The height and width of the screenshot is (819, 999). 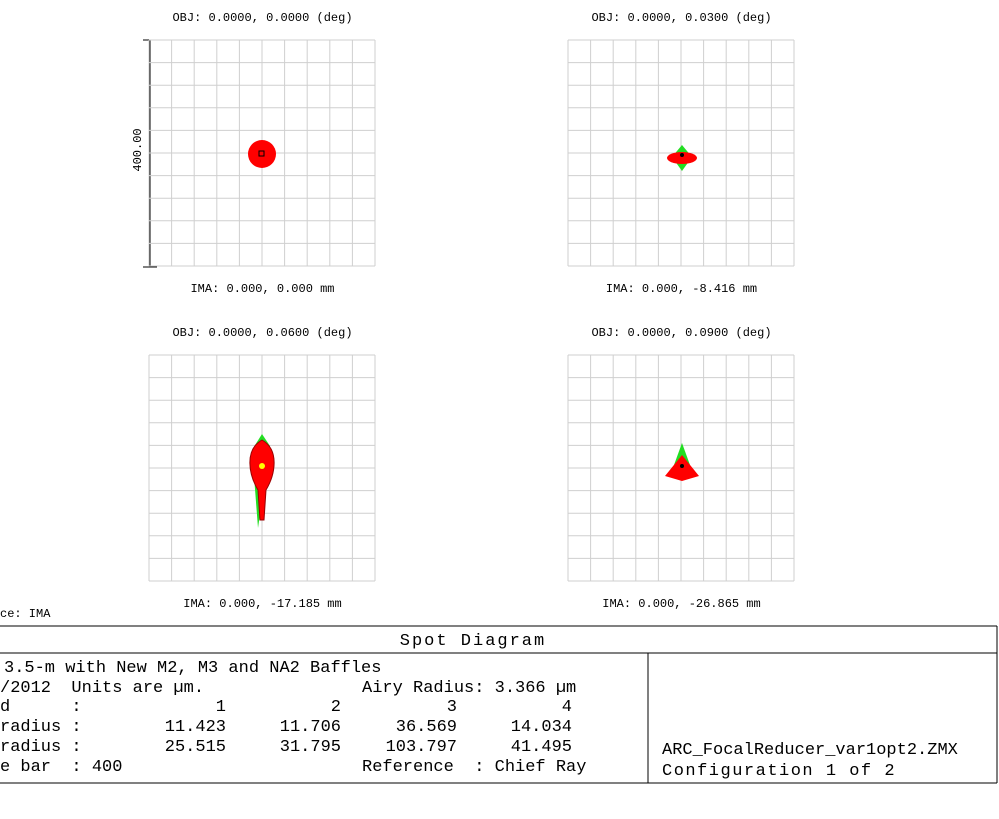 What do you see at coordinates (262, 604) in the screenshot?
I see `ima-label: IMA: 0.000, -17.185 mm` at bounding box center [262, 604].